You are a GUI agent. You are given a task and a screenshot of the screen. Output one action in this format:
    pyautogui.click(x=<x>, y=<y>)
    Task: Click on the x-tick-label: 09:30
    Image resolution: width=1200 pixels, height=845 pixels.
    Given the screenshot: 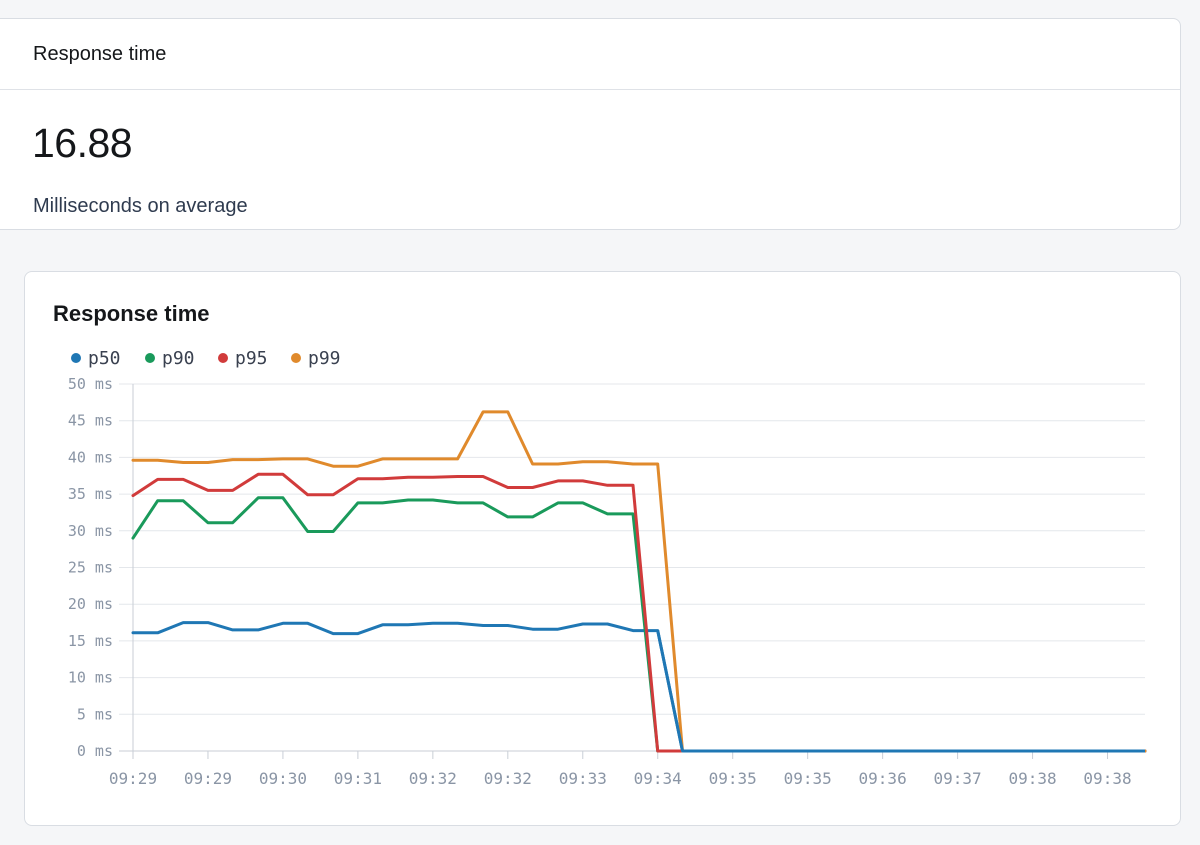 What is the action you would take?
    pyautogui.click(x=283, y=778)
    